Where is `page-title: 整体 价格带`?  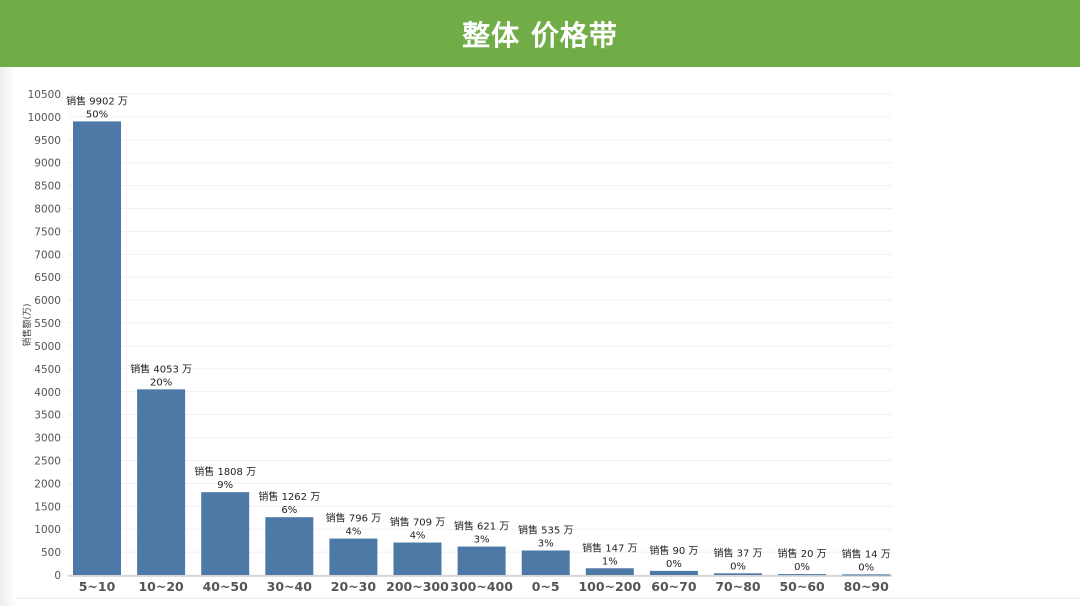 page-title: 整体 价格带 is located at coordinates (540, 35).